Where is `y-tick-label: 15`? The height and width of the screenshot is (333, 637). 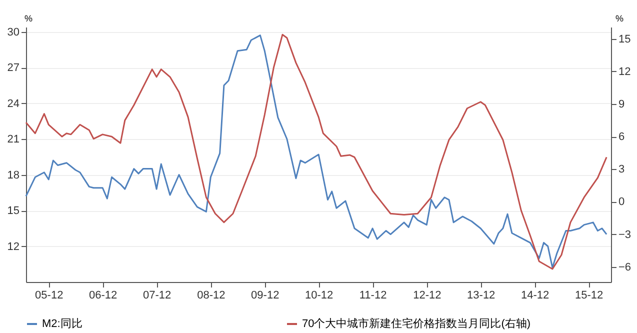 y-tick-label: 15 is located at coordinates (13, 211).